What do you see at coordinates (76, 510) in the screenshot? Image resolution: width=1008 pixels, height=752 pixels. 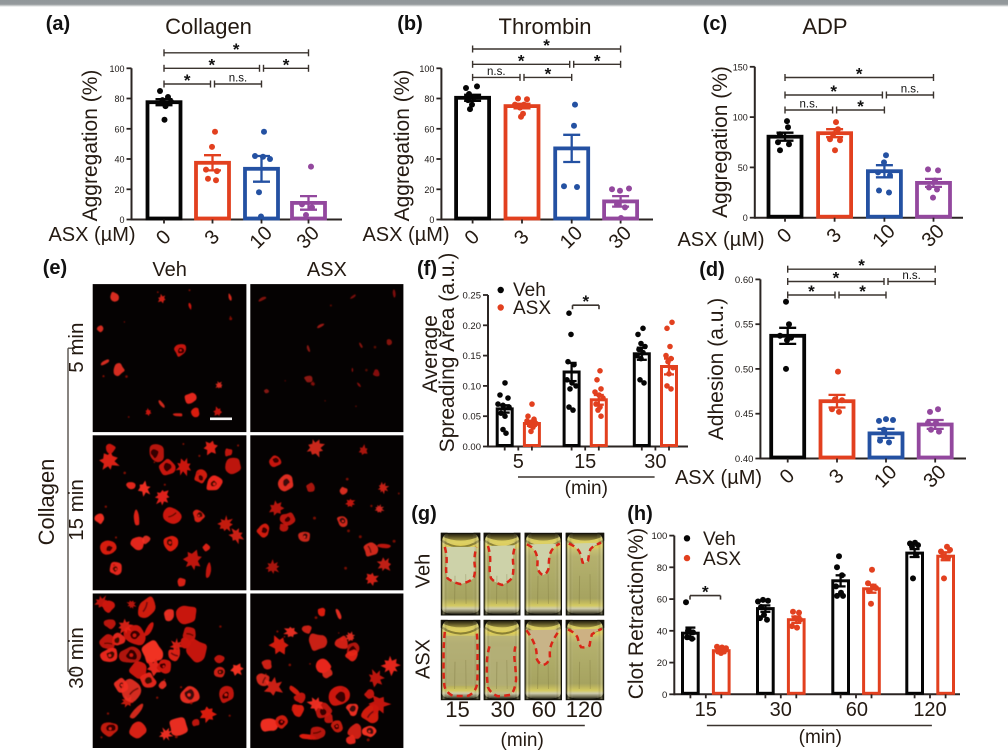 I see `svg-text: 15 min` at bounding box center [76, 510].